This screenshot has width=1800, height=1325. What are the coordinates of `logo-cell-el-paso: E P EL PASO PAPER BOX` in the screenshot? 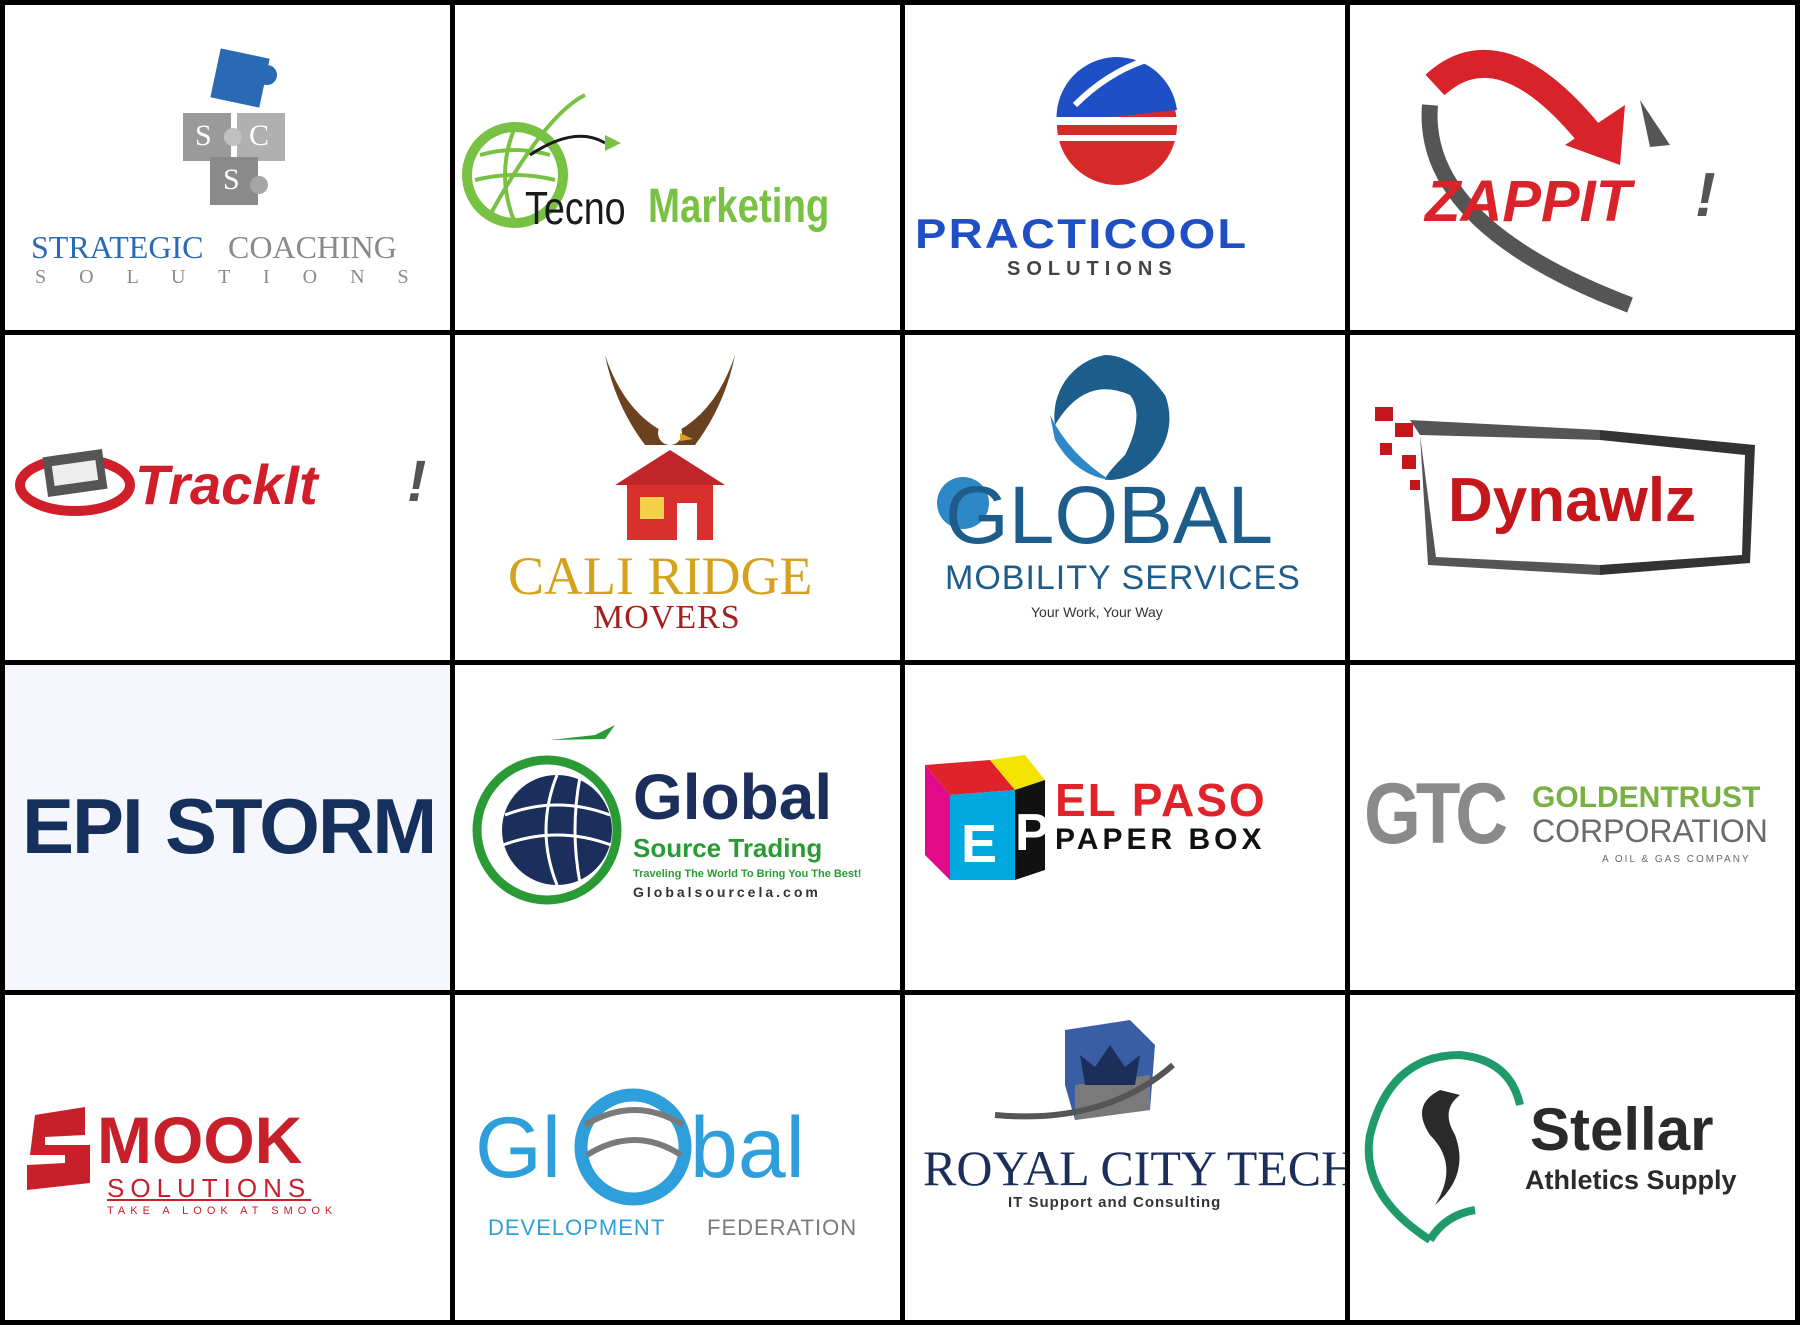 It's located at (1125, 827).